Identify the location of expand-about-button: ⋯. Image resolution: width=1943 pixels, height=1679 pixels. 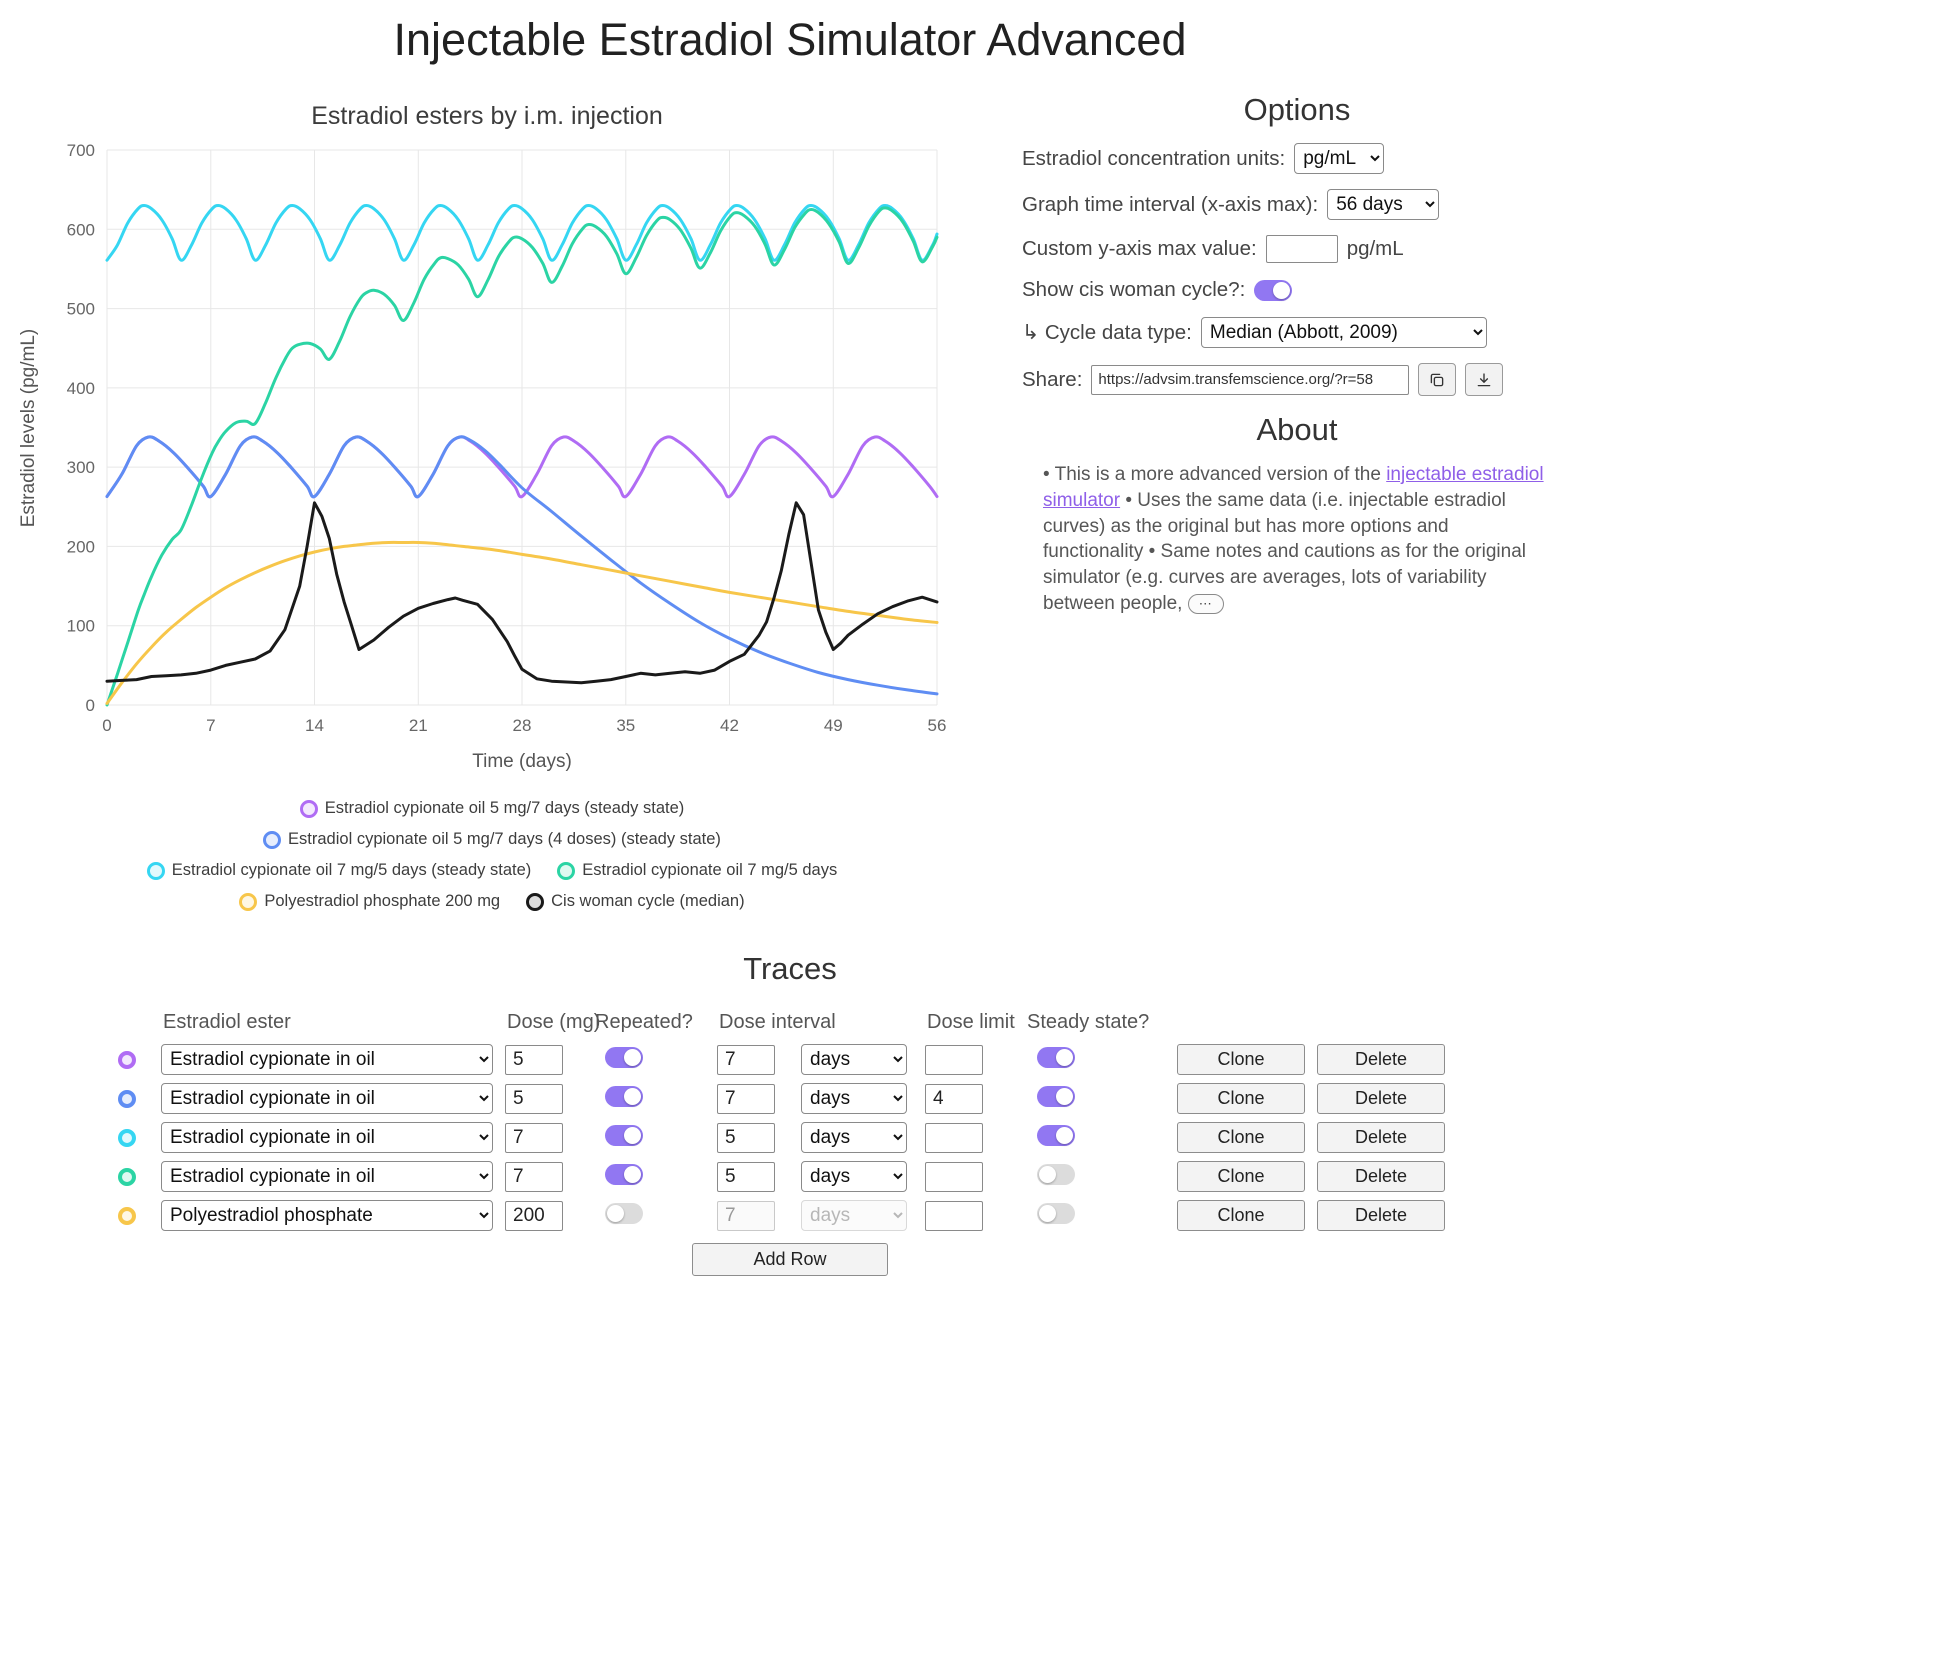
(1205, 604).